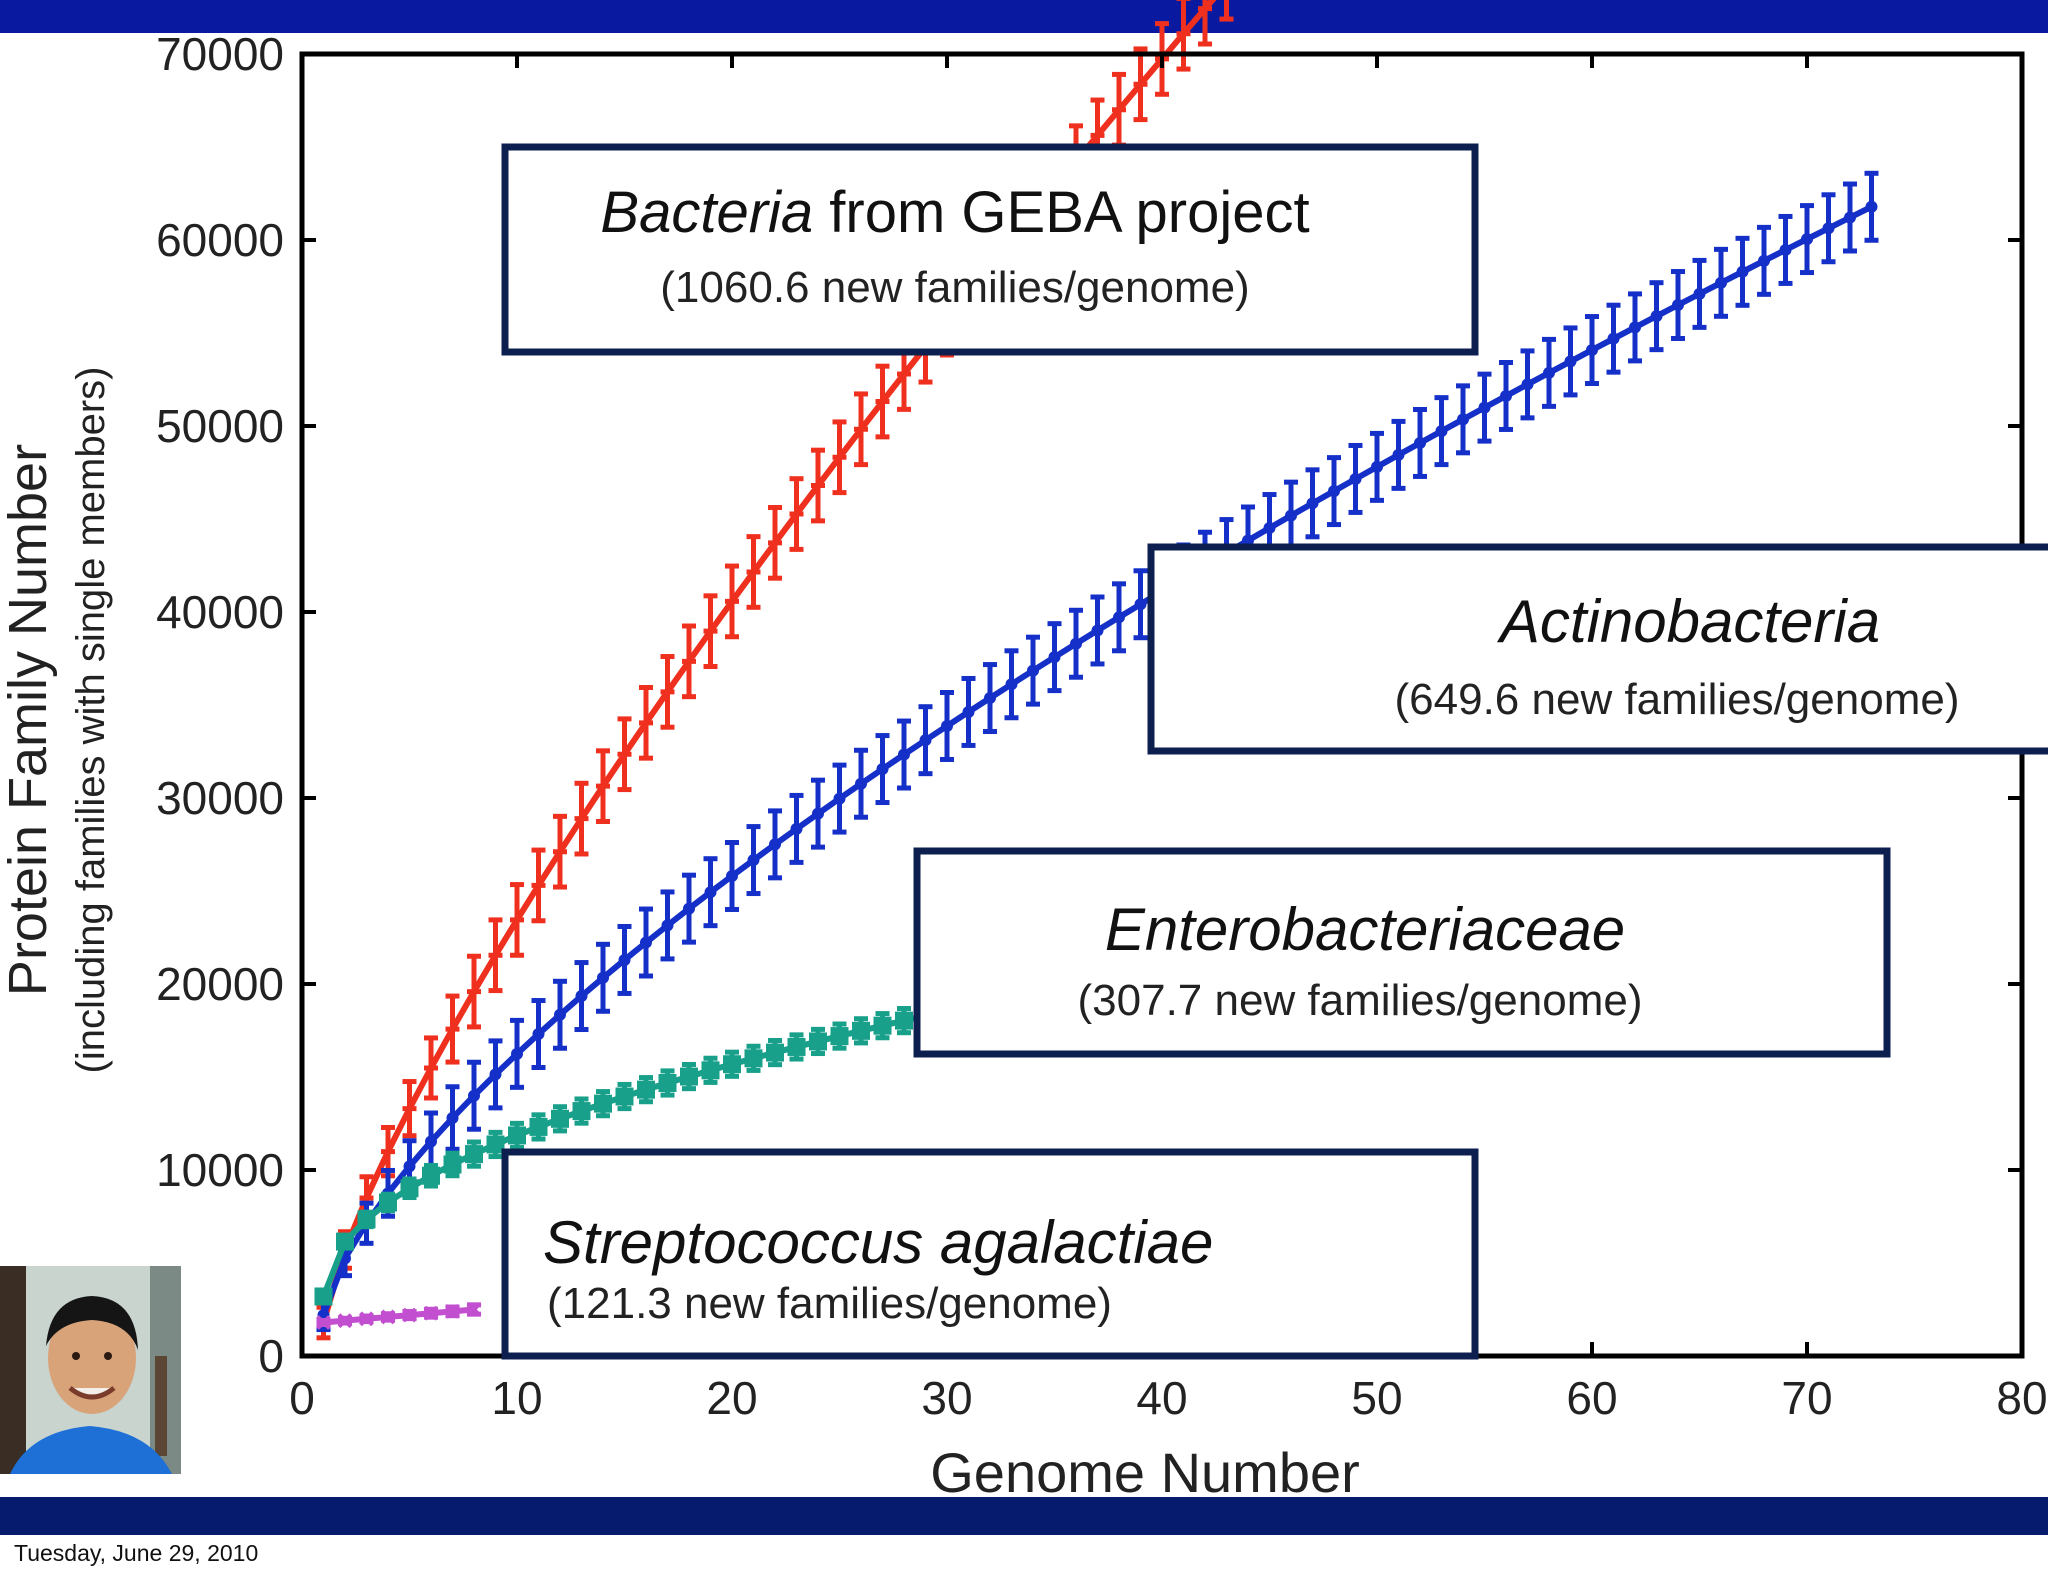 This screenshot has width=2048, height=1576. What do you see at coordinates (29, 720) in the screenshot?
I see `y-axis-label: Protein Family Number` at bounding box center [29, 720].